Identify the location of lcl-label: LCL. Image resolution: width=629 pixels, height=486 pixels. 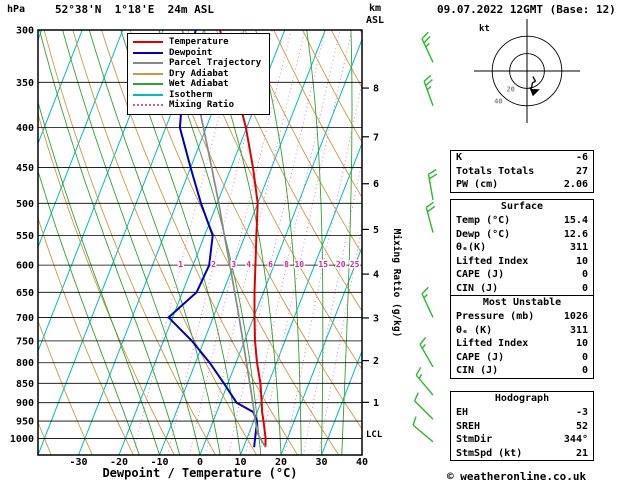
(374, 435).